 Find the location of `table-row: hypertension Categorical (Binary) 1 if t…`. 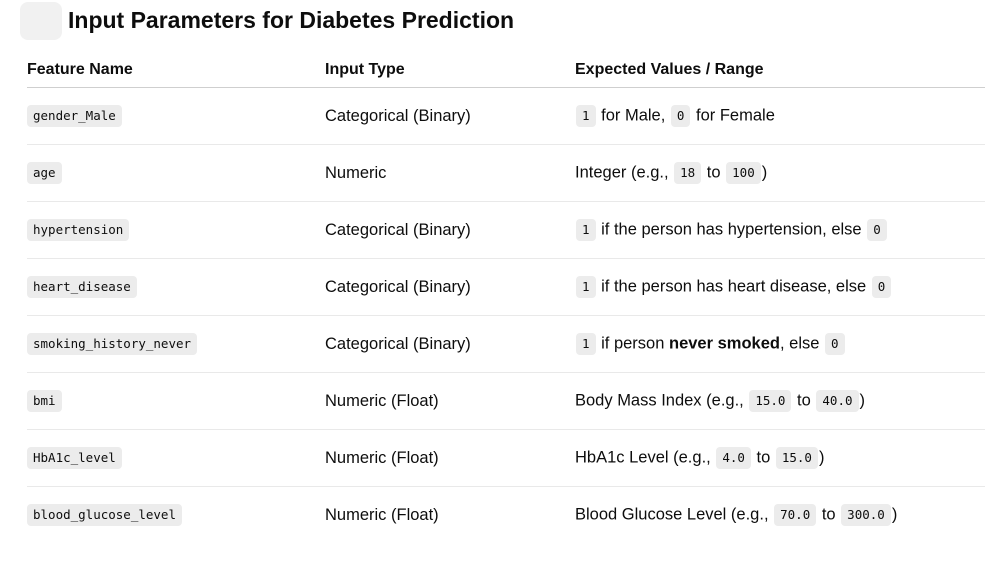

table-row: hypertension Categorical (Binary) 1 if t… is located at coordinates (506, 230).